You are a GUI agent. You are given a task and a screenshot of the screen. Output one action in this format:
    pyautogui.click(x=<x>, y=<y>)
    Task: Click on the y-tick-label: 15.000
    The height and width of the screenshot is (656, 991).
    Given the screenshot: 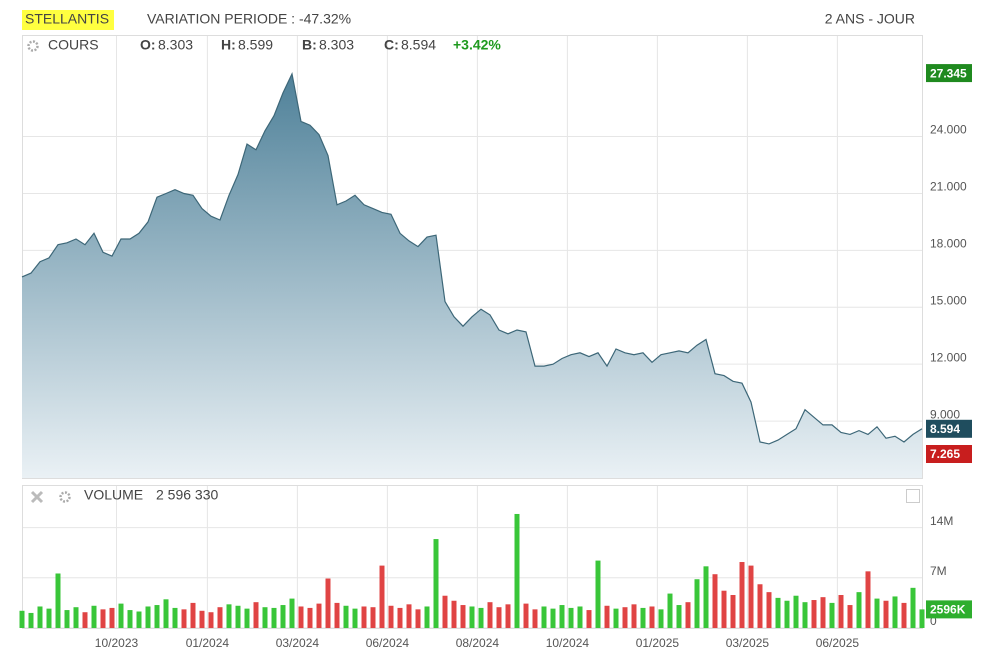 What is the action you would take?
    pyautogui.click(x=948, y=300)
    